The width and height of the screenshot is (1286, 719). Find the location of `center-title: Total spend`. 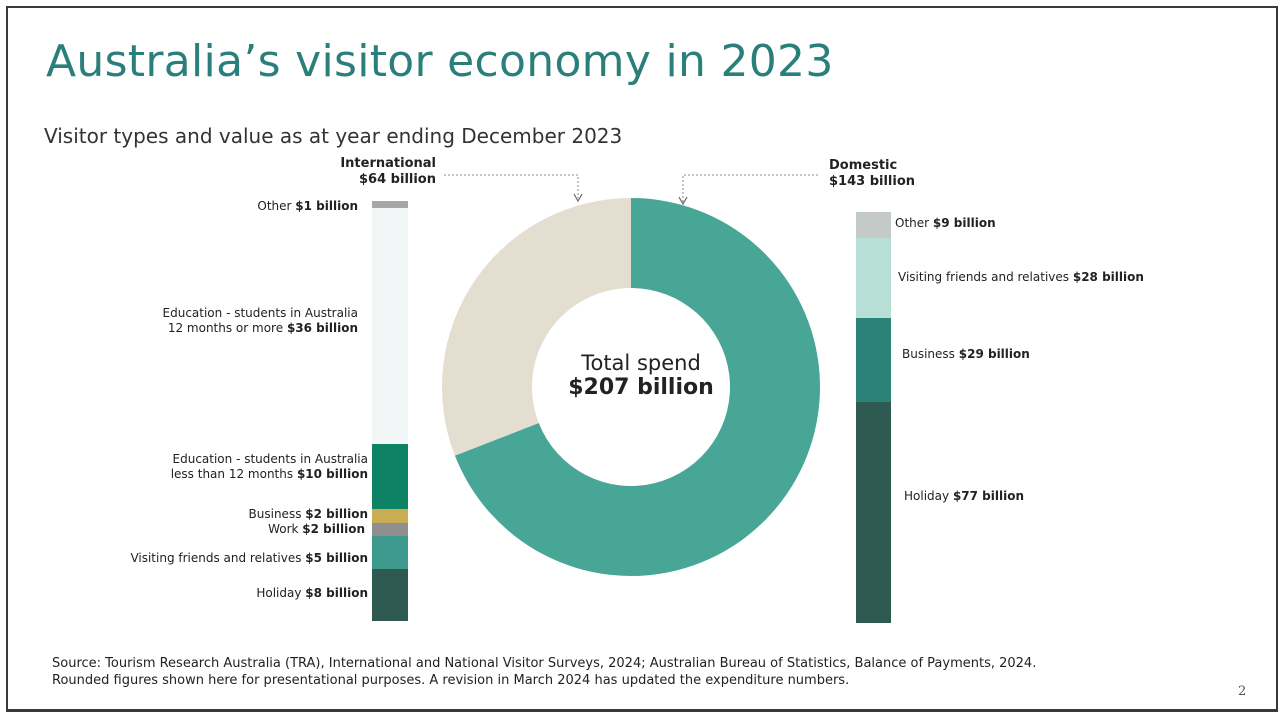

center-title: Total spend is located at coordinates (641, 363).